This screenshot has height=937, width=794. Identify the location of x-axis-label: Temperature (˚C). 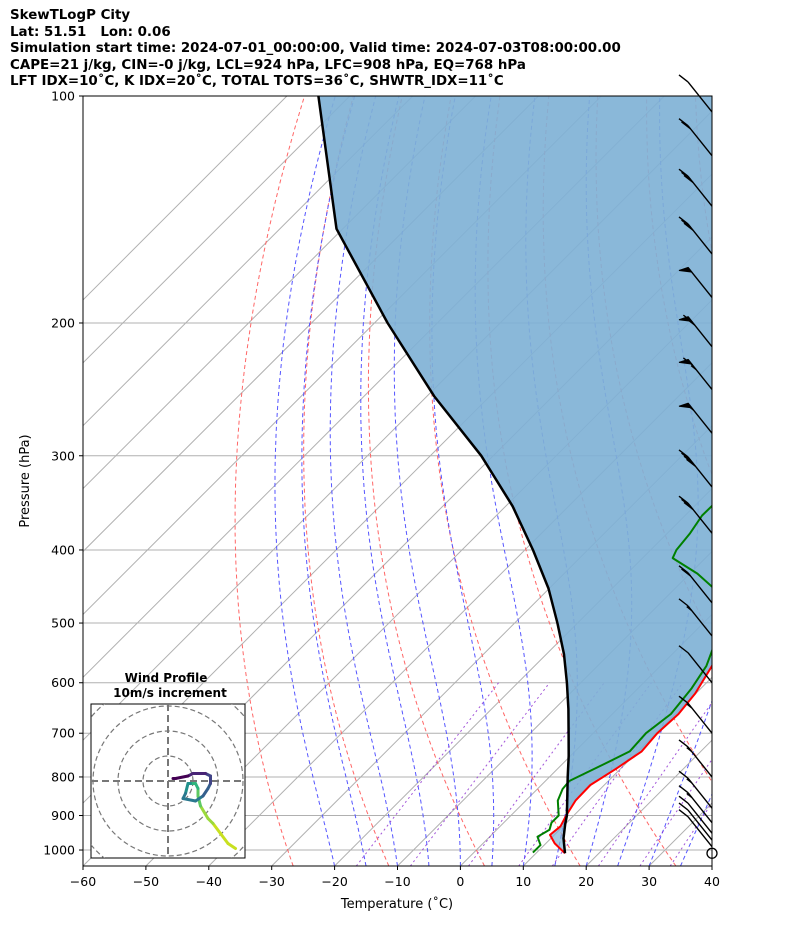
(396, 904).